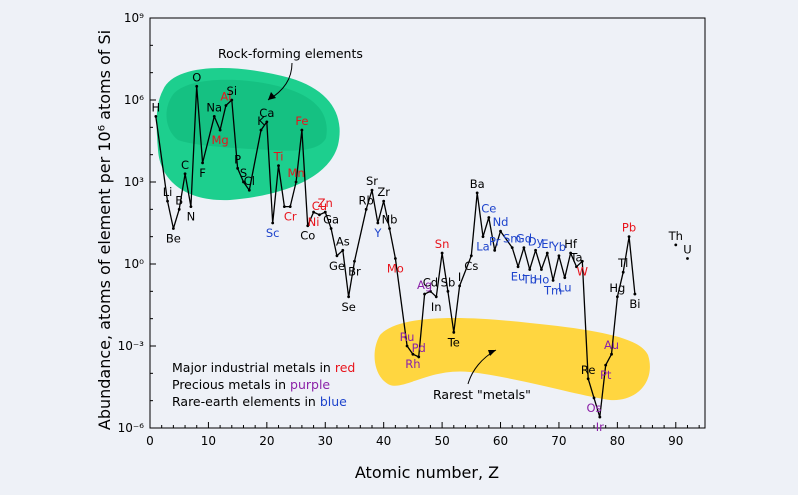 The height and width of the screenshot is (495, 798). I want to click on point-hg, so click(617, 297).